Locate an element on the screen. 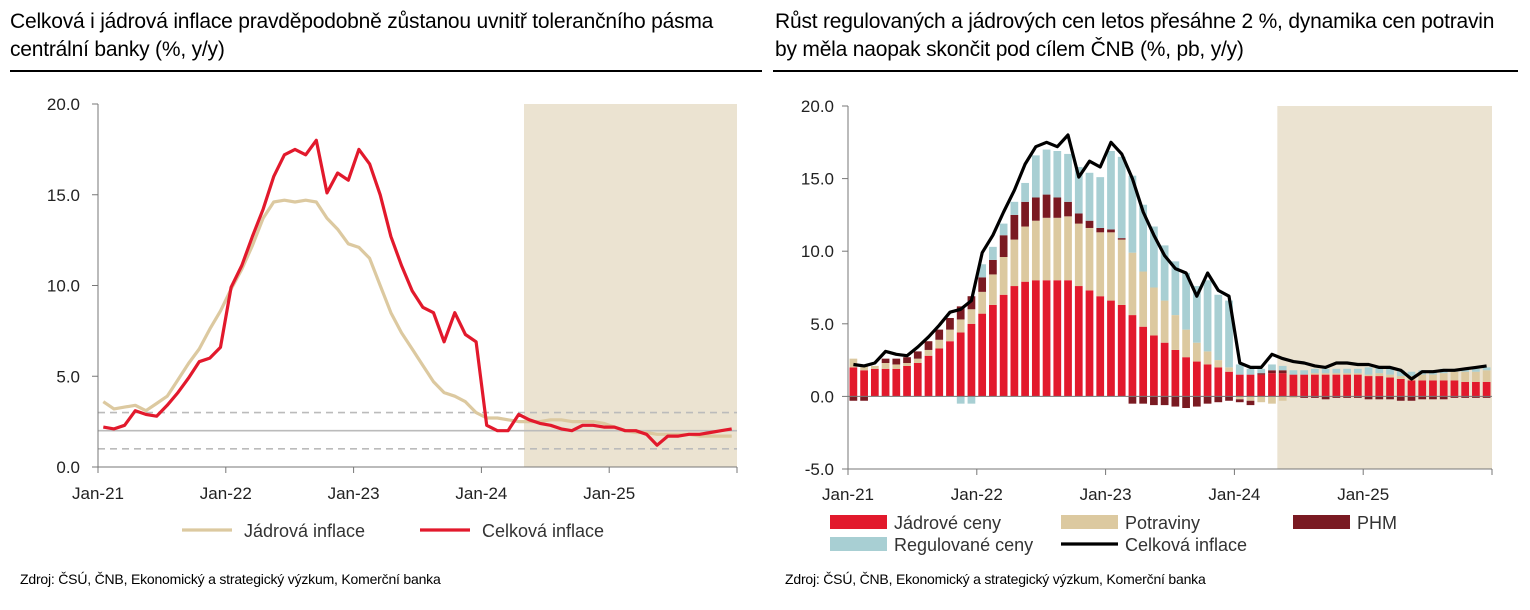  right-title-divider is located at coordinates (1145, 71).